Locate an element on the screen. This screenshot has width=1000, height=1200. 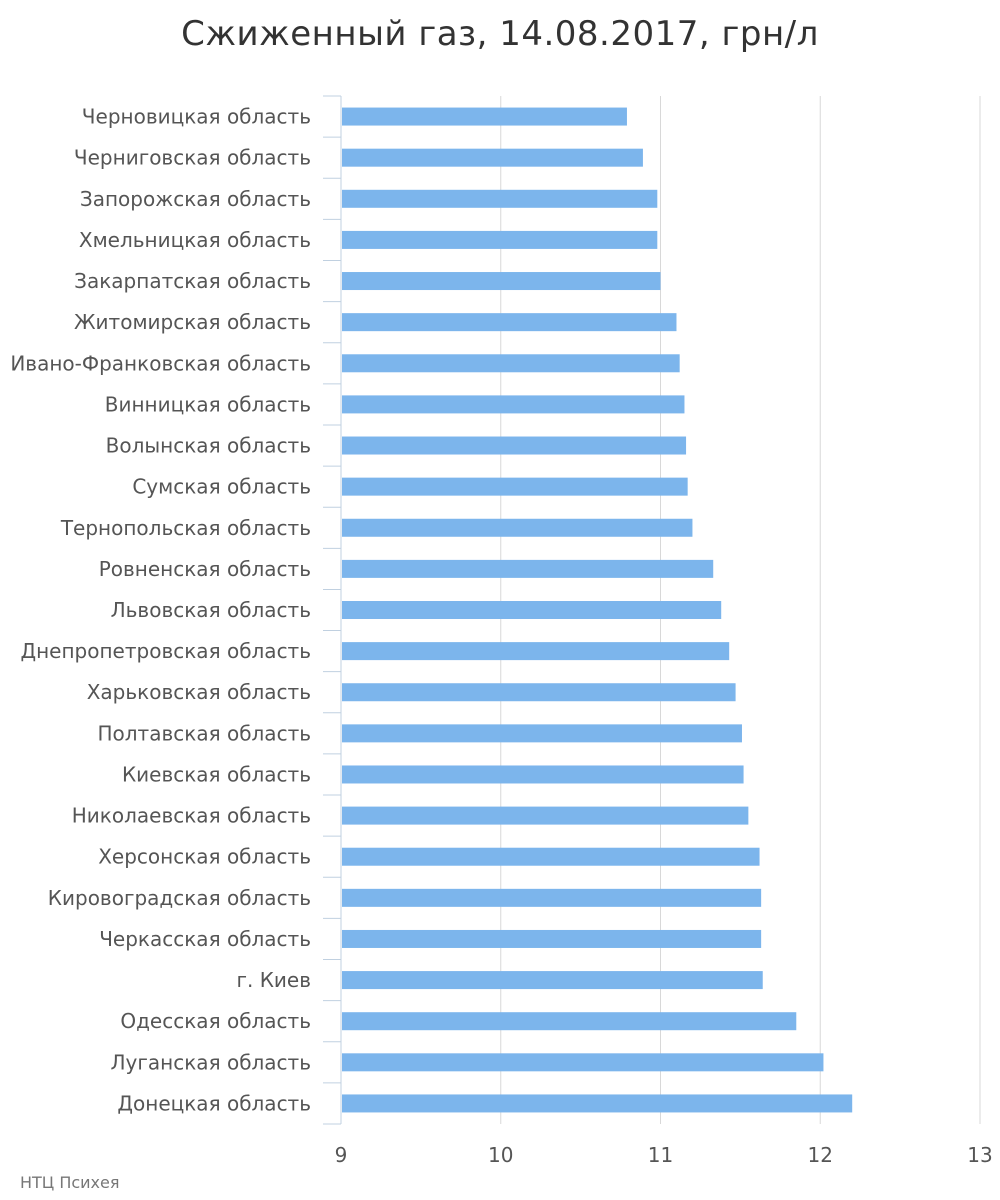
category-label: Херсонская область is located at coordinates (204, 857).